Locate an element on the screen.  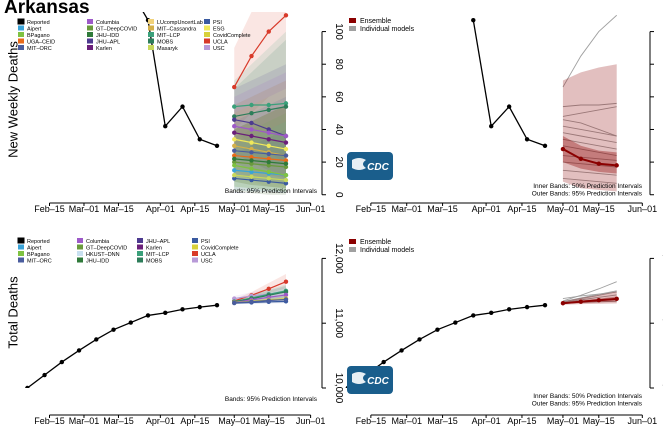
legend-label: UGA–CEID is located at coordinates (41, 43).